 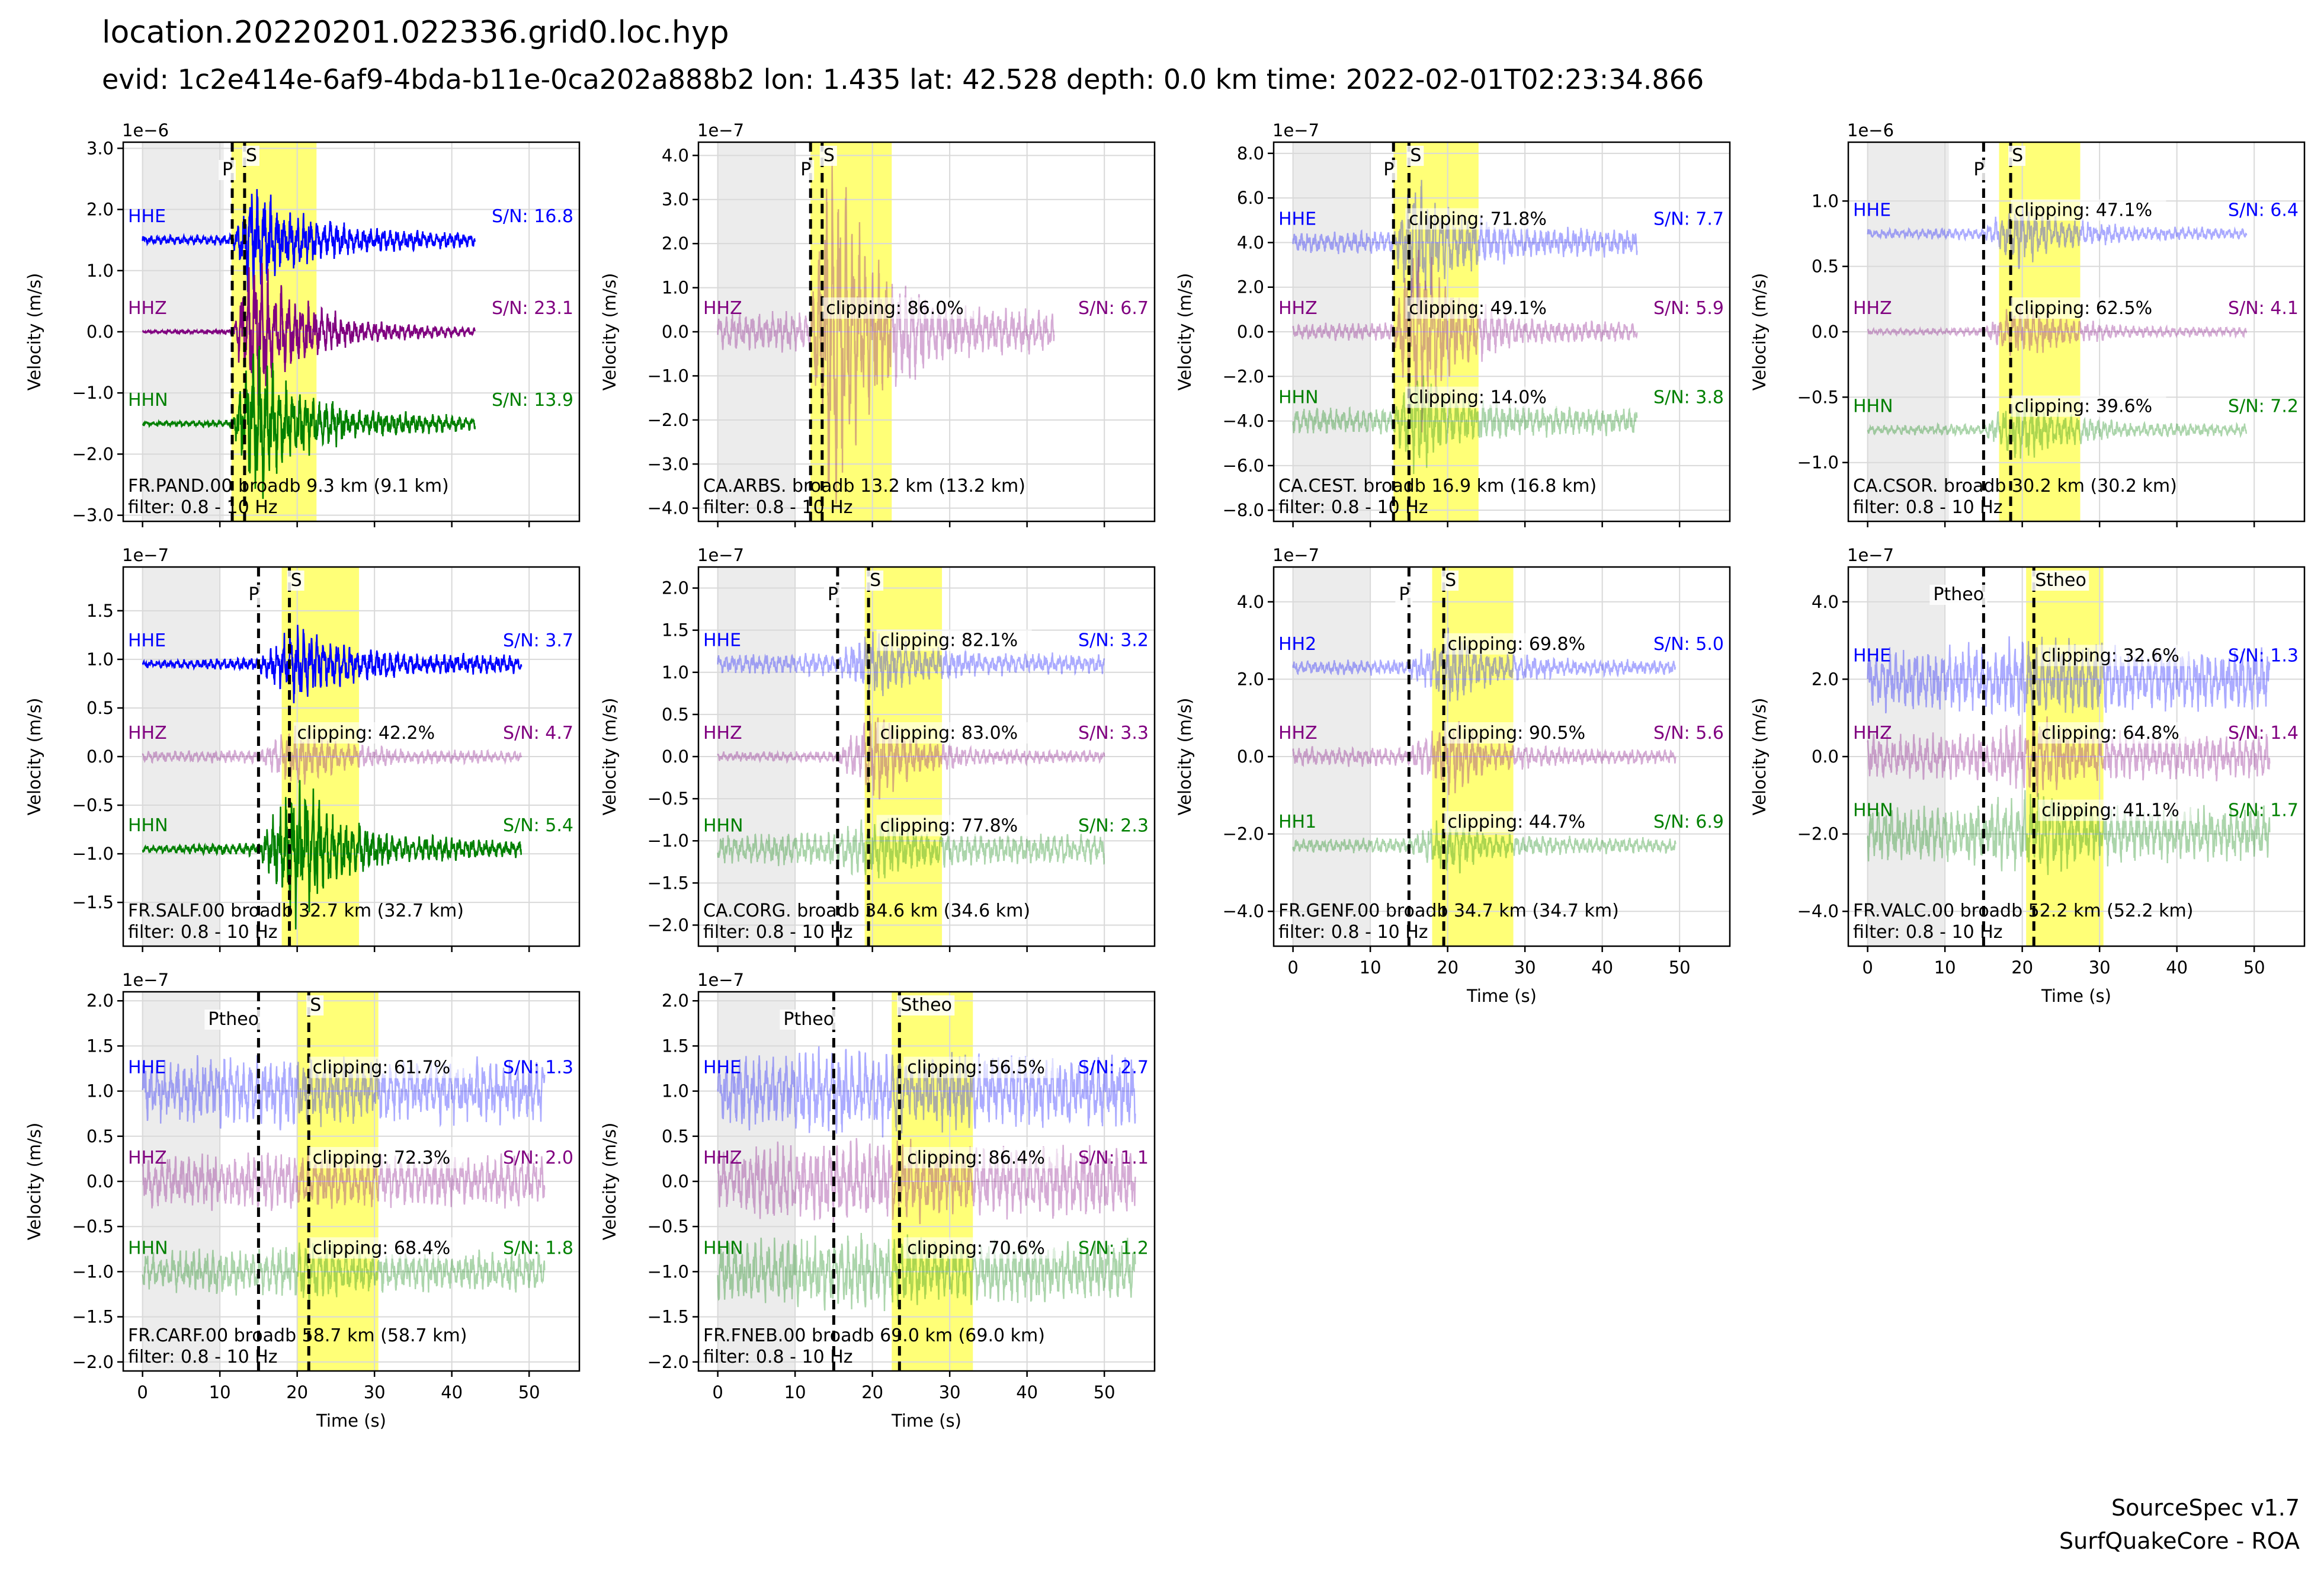 What do you see at coordinates (93, 515) in the screenshot?
I see `y-tick-label: −3.0` at bounding box center [93, 515].